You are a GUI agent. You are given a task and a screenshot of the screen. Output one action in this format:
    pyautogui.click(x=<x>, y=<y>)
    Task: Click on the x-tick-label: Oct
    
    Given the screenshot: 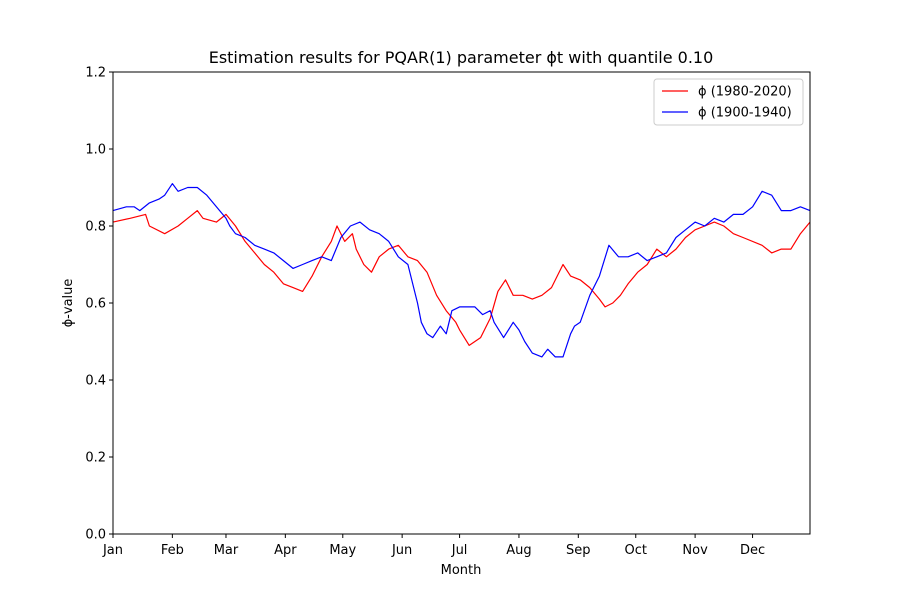 What is the action you would take?
    pyautogui.click(x=636, y=550)
    